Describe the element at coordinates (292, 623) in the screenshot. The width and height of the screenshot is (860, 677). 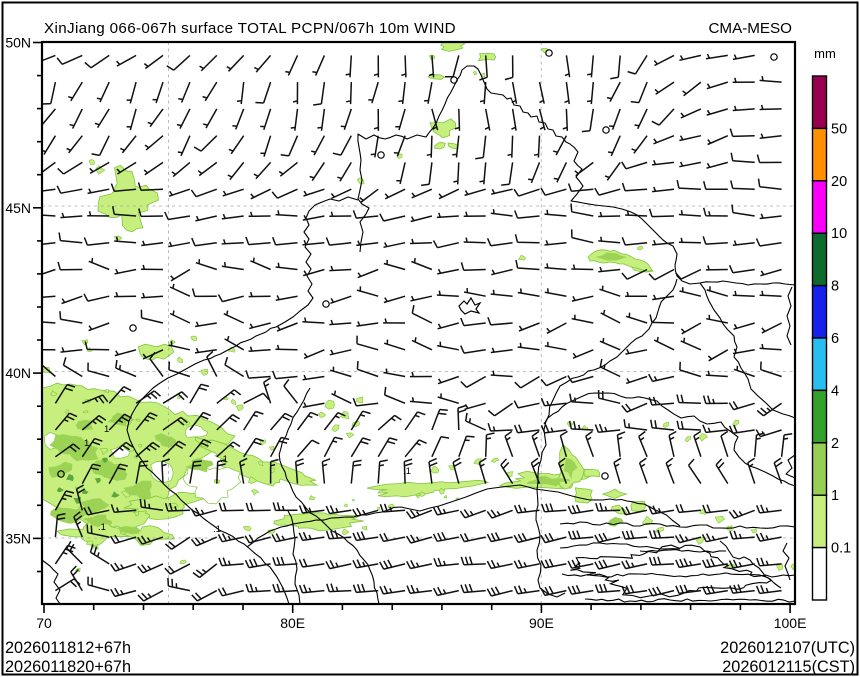
I see `svg-text: 80E` at that location.